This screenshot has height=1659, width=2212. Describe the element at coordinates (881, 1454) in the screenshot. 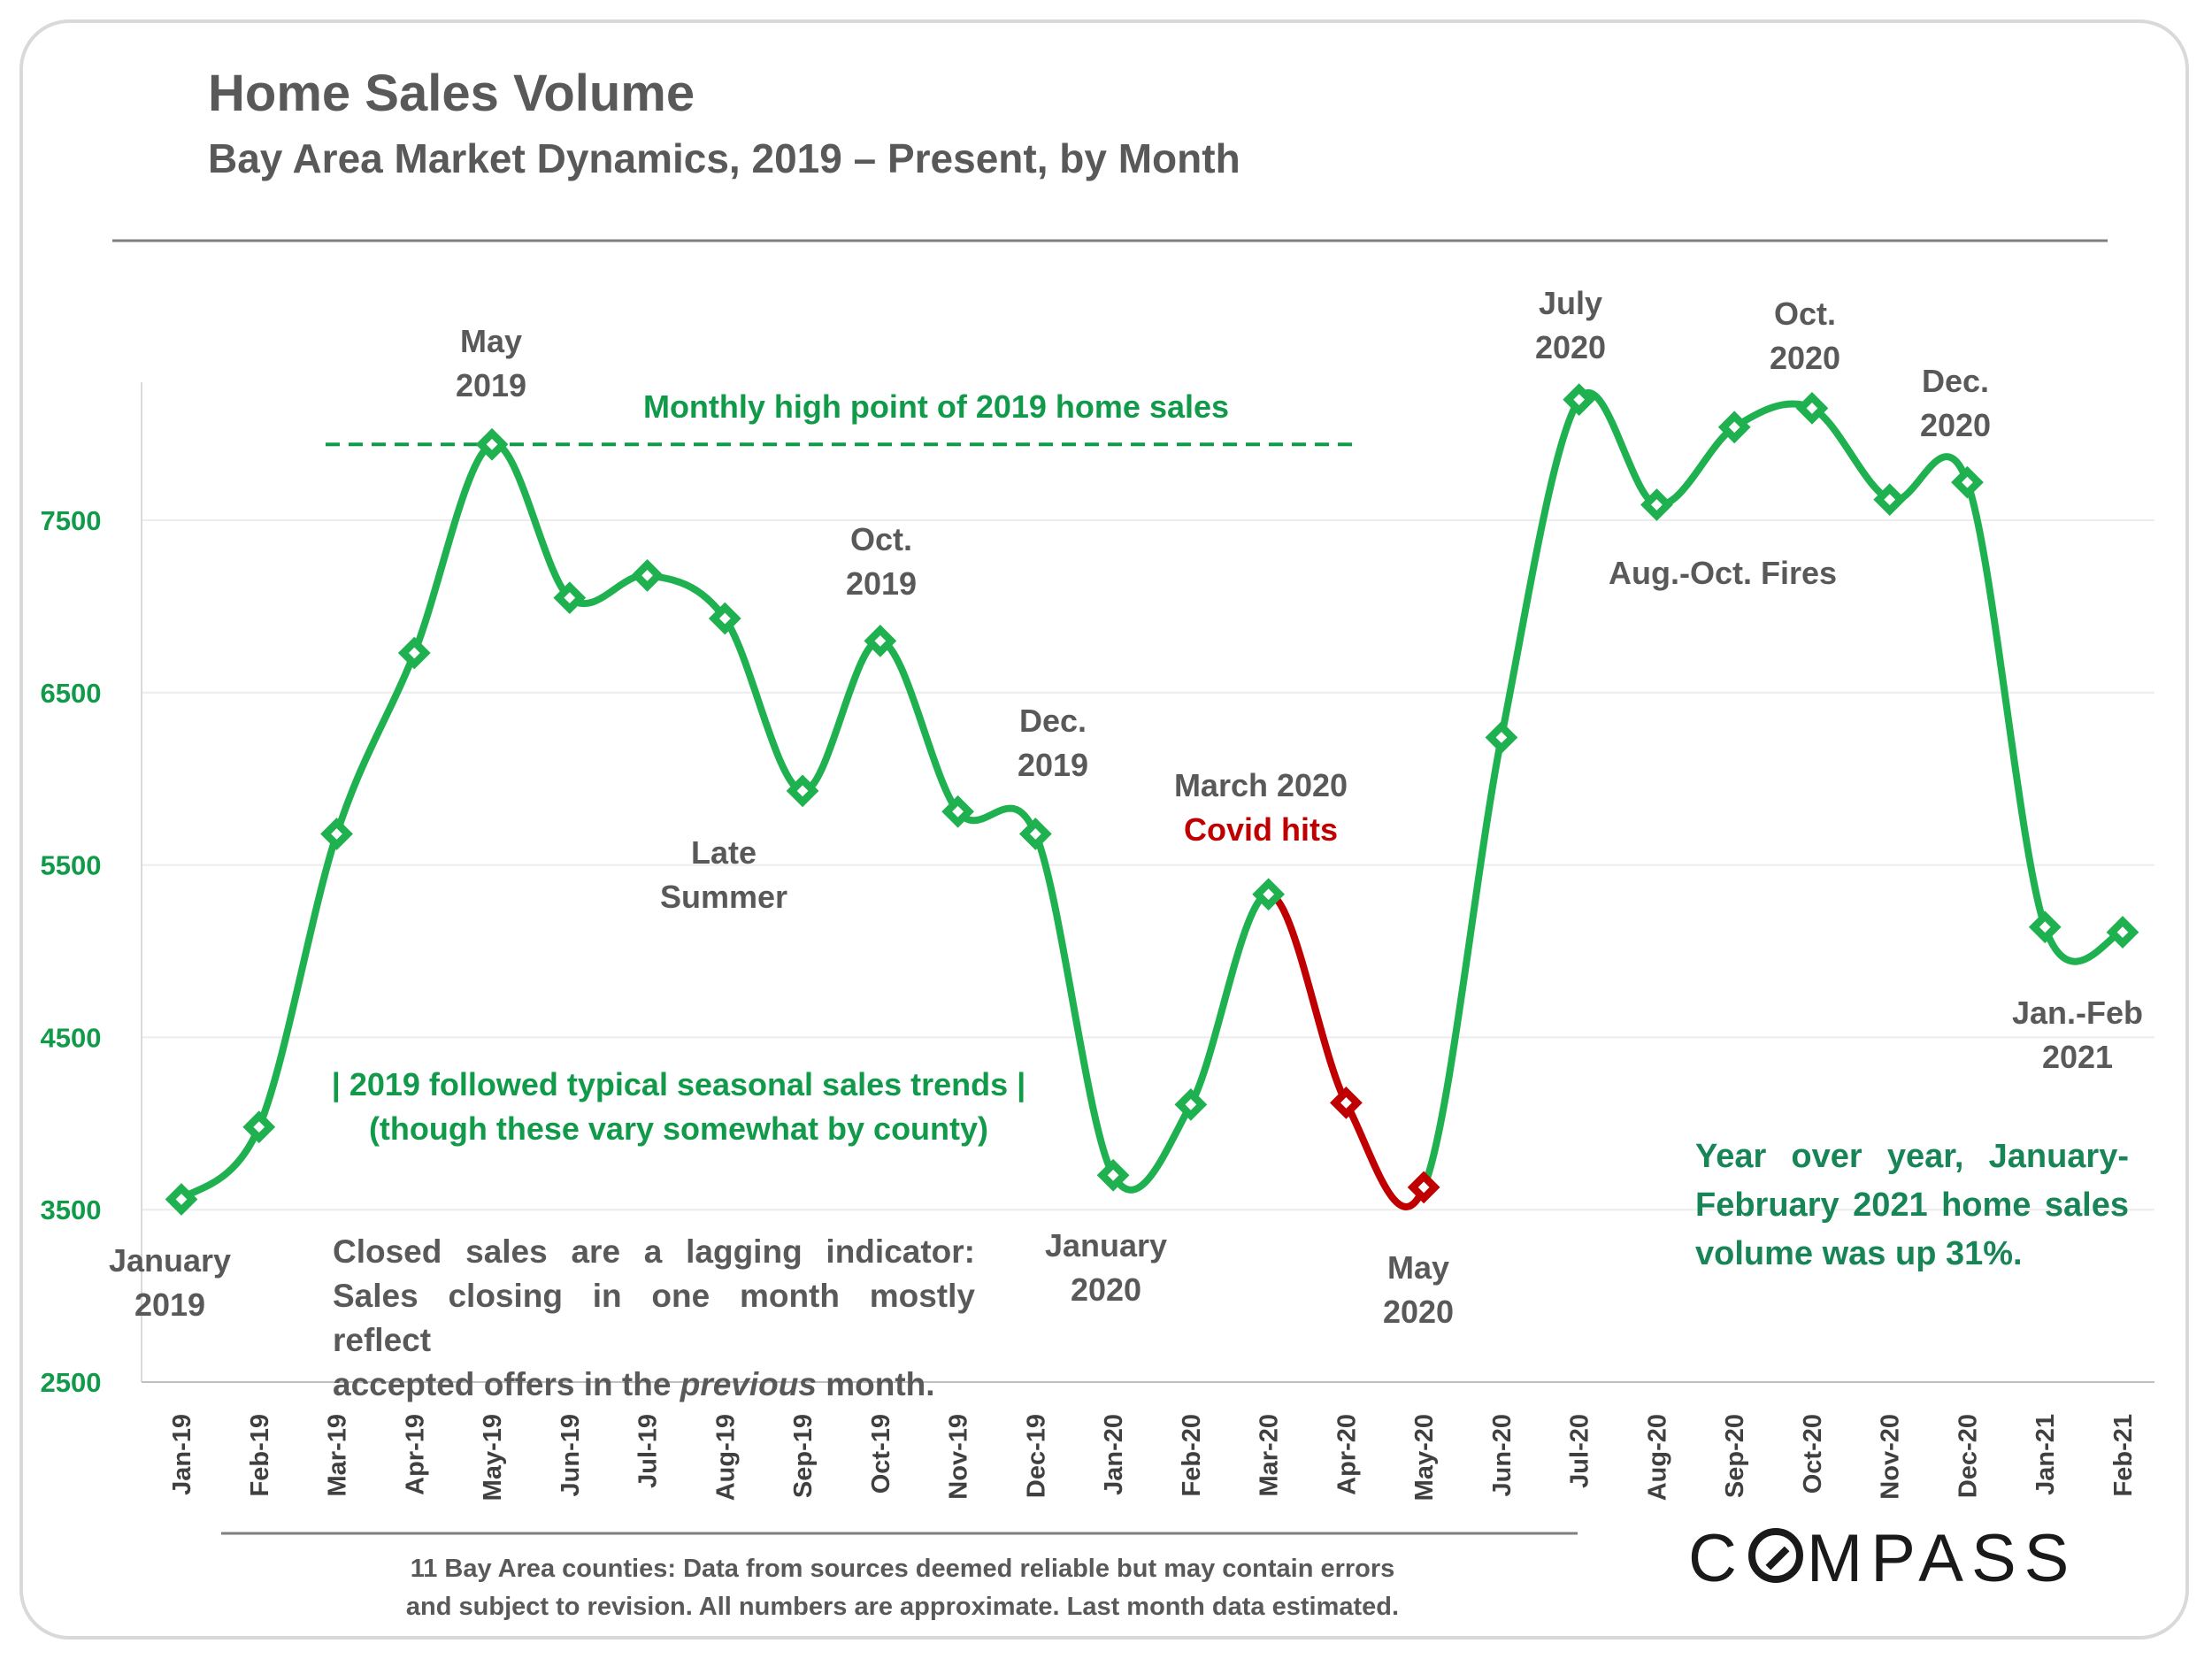

I see `x-tick-label: Oct-19` at that location.